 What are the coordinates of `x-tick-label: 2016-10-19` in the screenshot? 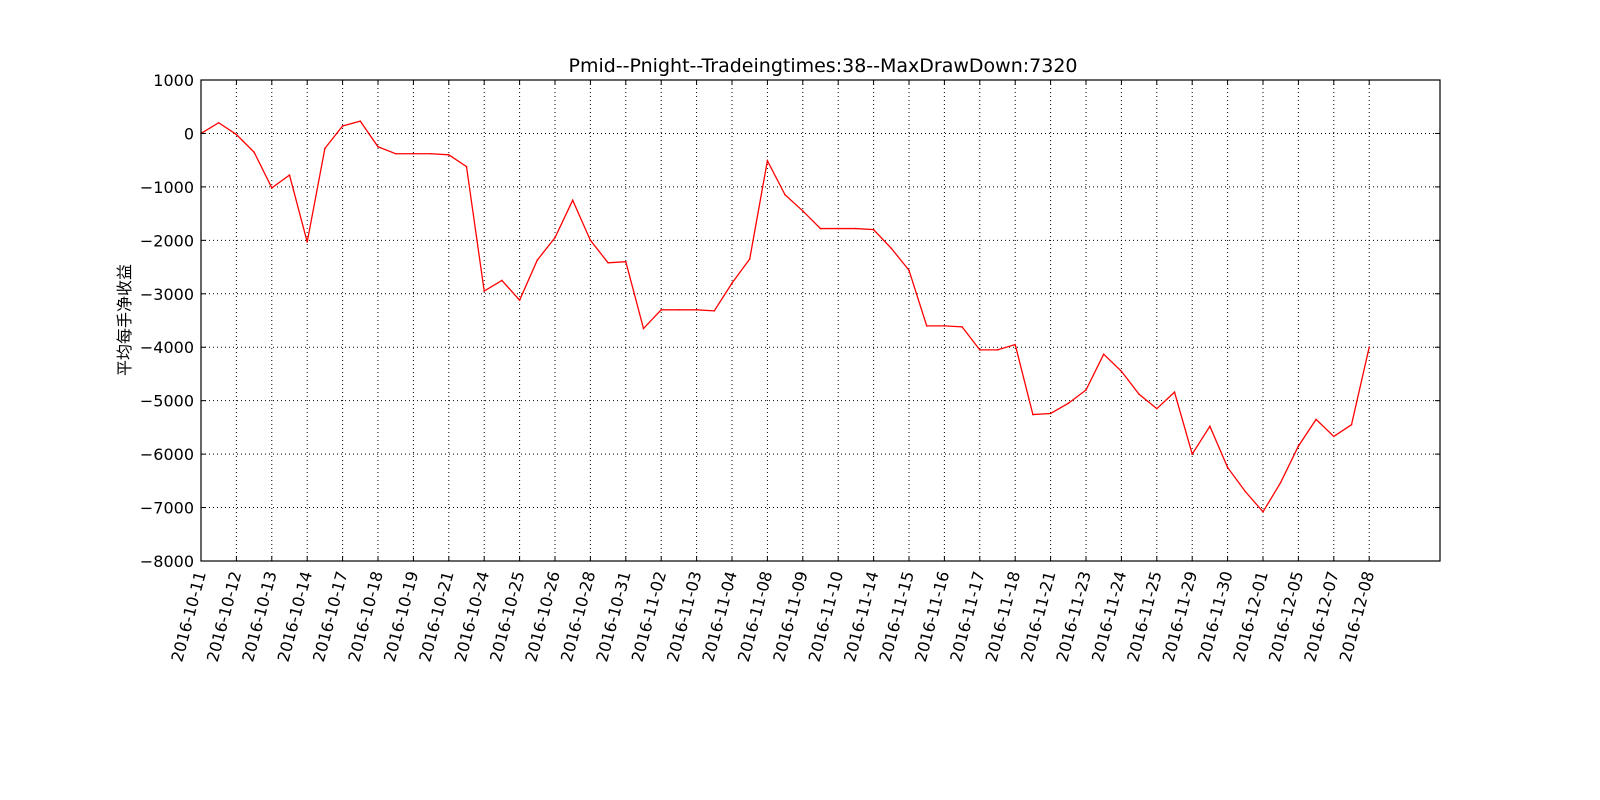 It's located at (401, 616).